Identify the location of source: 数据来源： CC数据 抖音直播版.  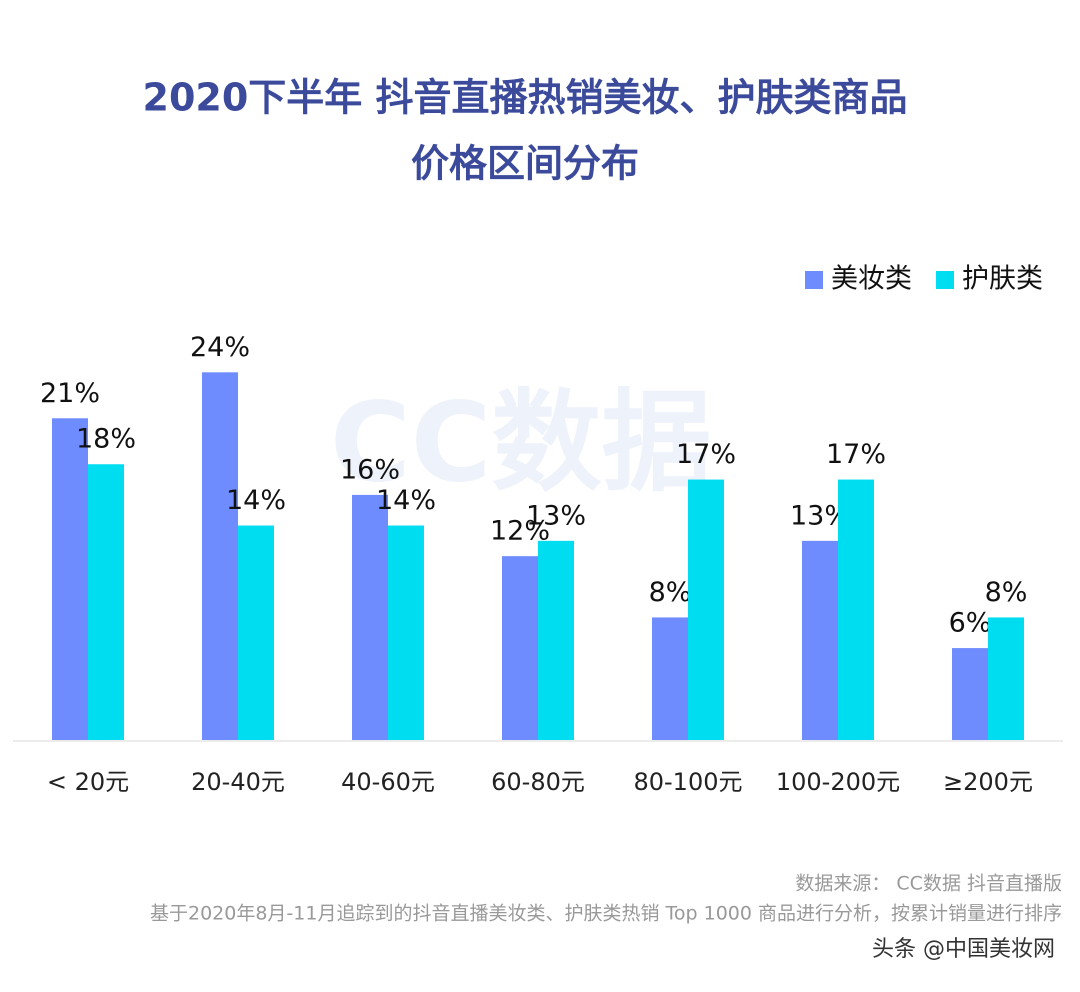
(928, 884).